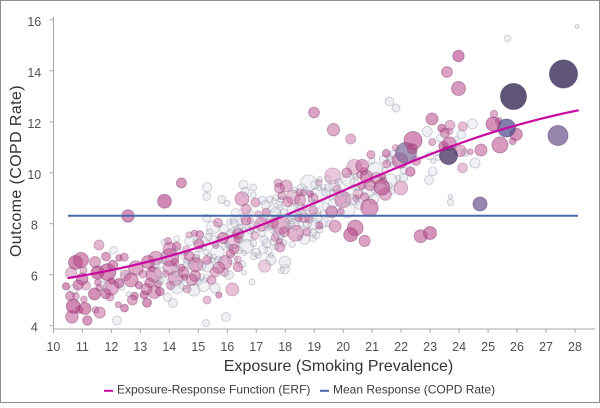 This screenshot has height=408, width=600. I want to click on svg-text:Exposure-Response Function (ER: Exposure-Response Function (ERF), so click(213, 389).